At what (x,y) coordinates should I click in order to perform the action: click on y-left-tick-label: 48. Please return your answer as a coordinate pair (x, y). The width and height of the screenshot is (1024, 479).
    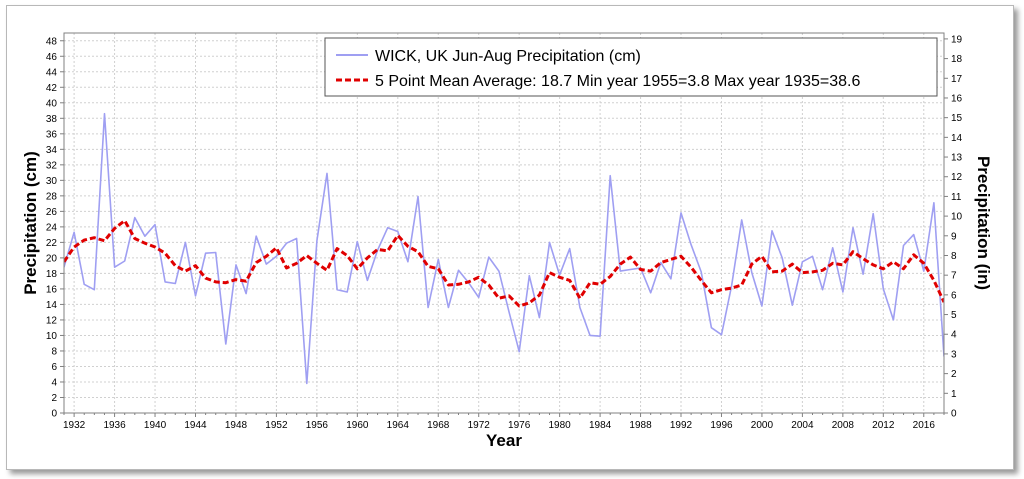
    Looking at the image, I should click on (52, 41).